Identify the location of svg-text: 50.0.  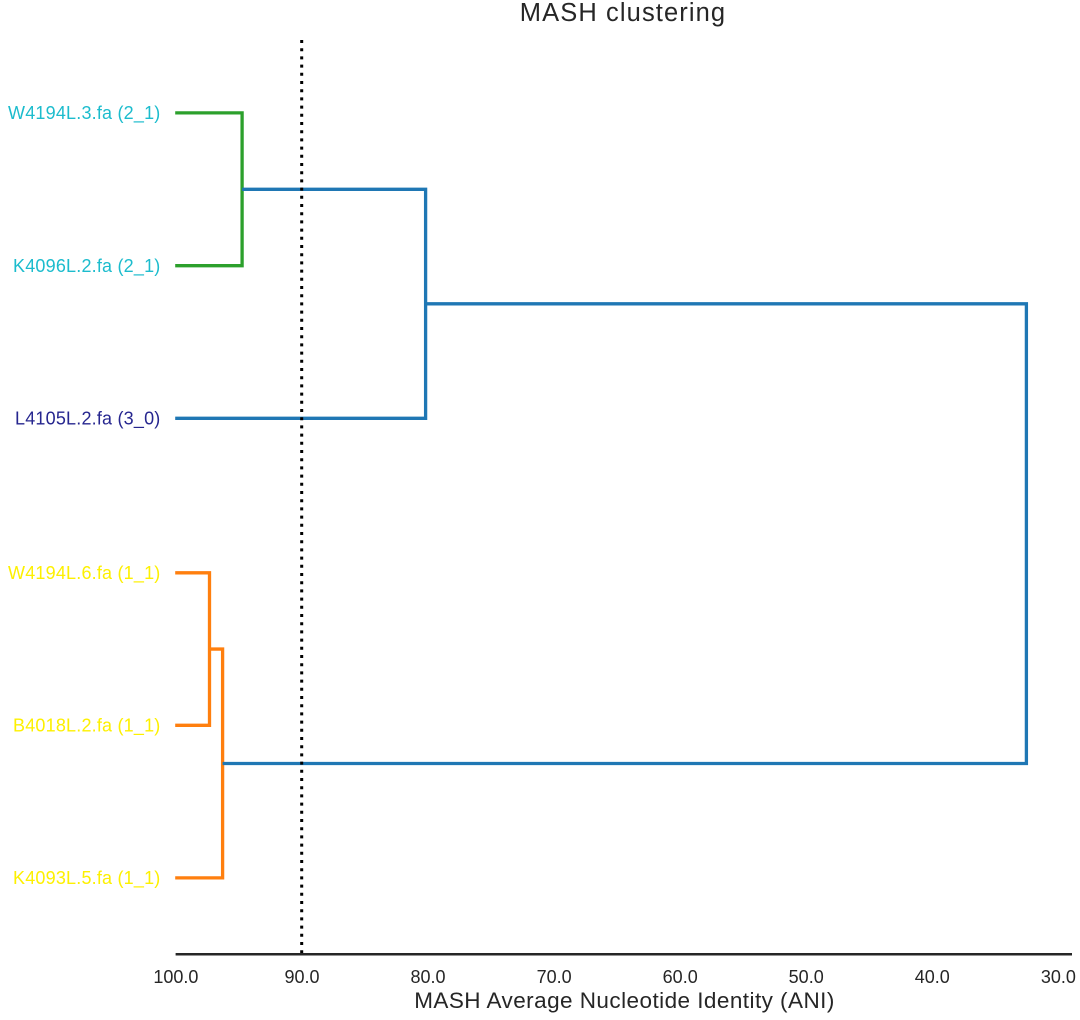
(806, 977).